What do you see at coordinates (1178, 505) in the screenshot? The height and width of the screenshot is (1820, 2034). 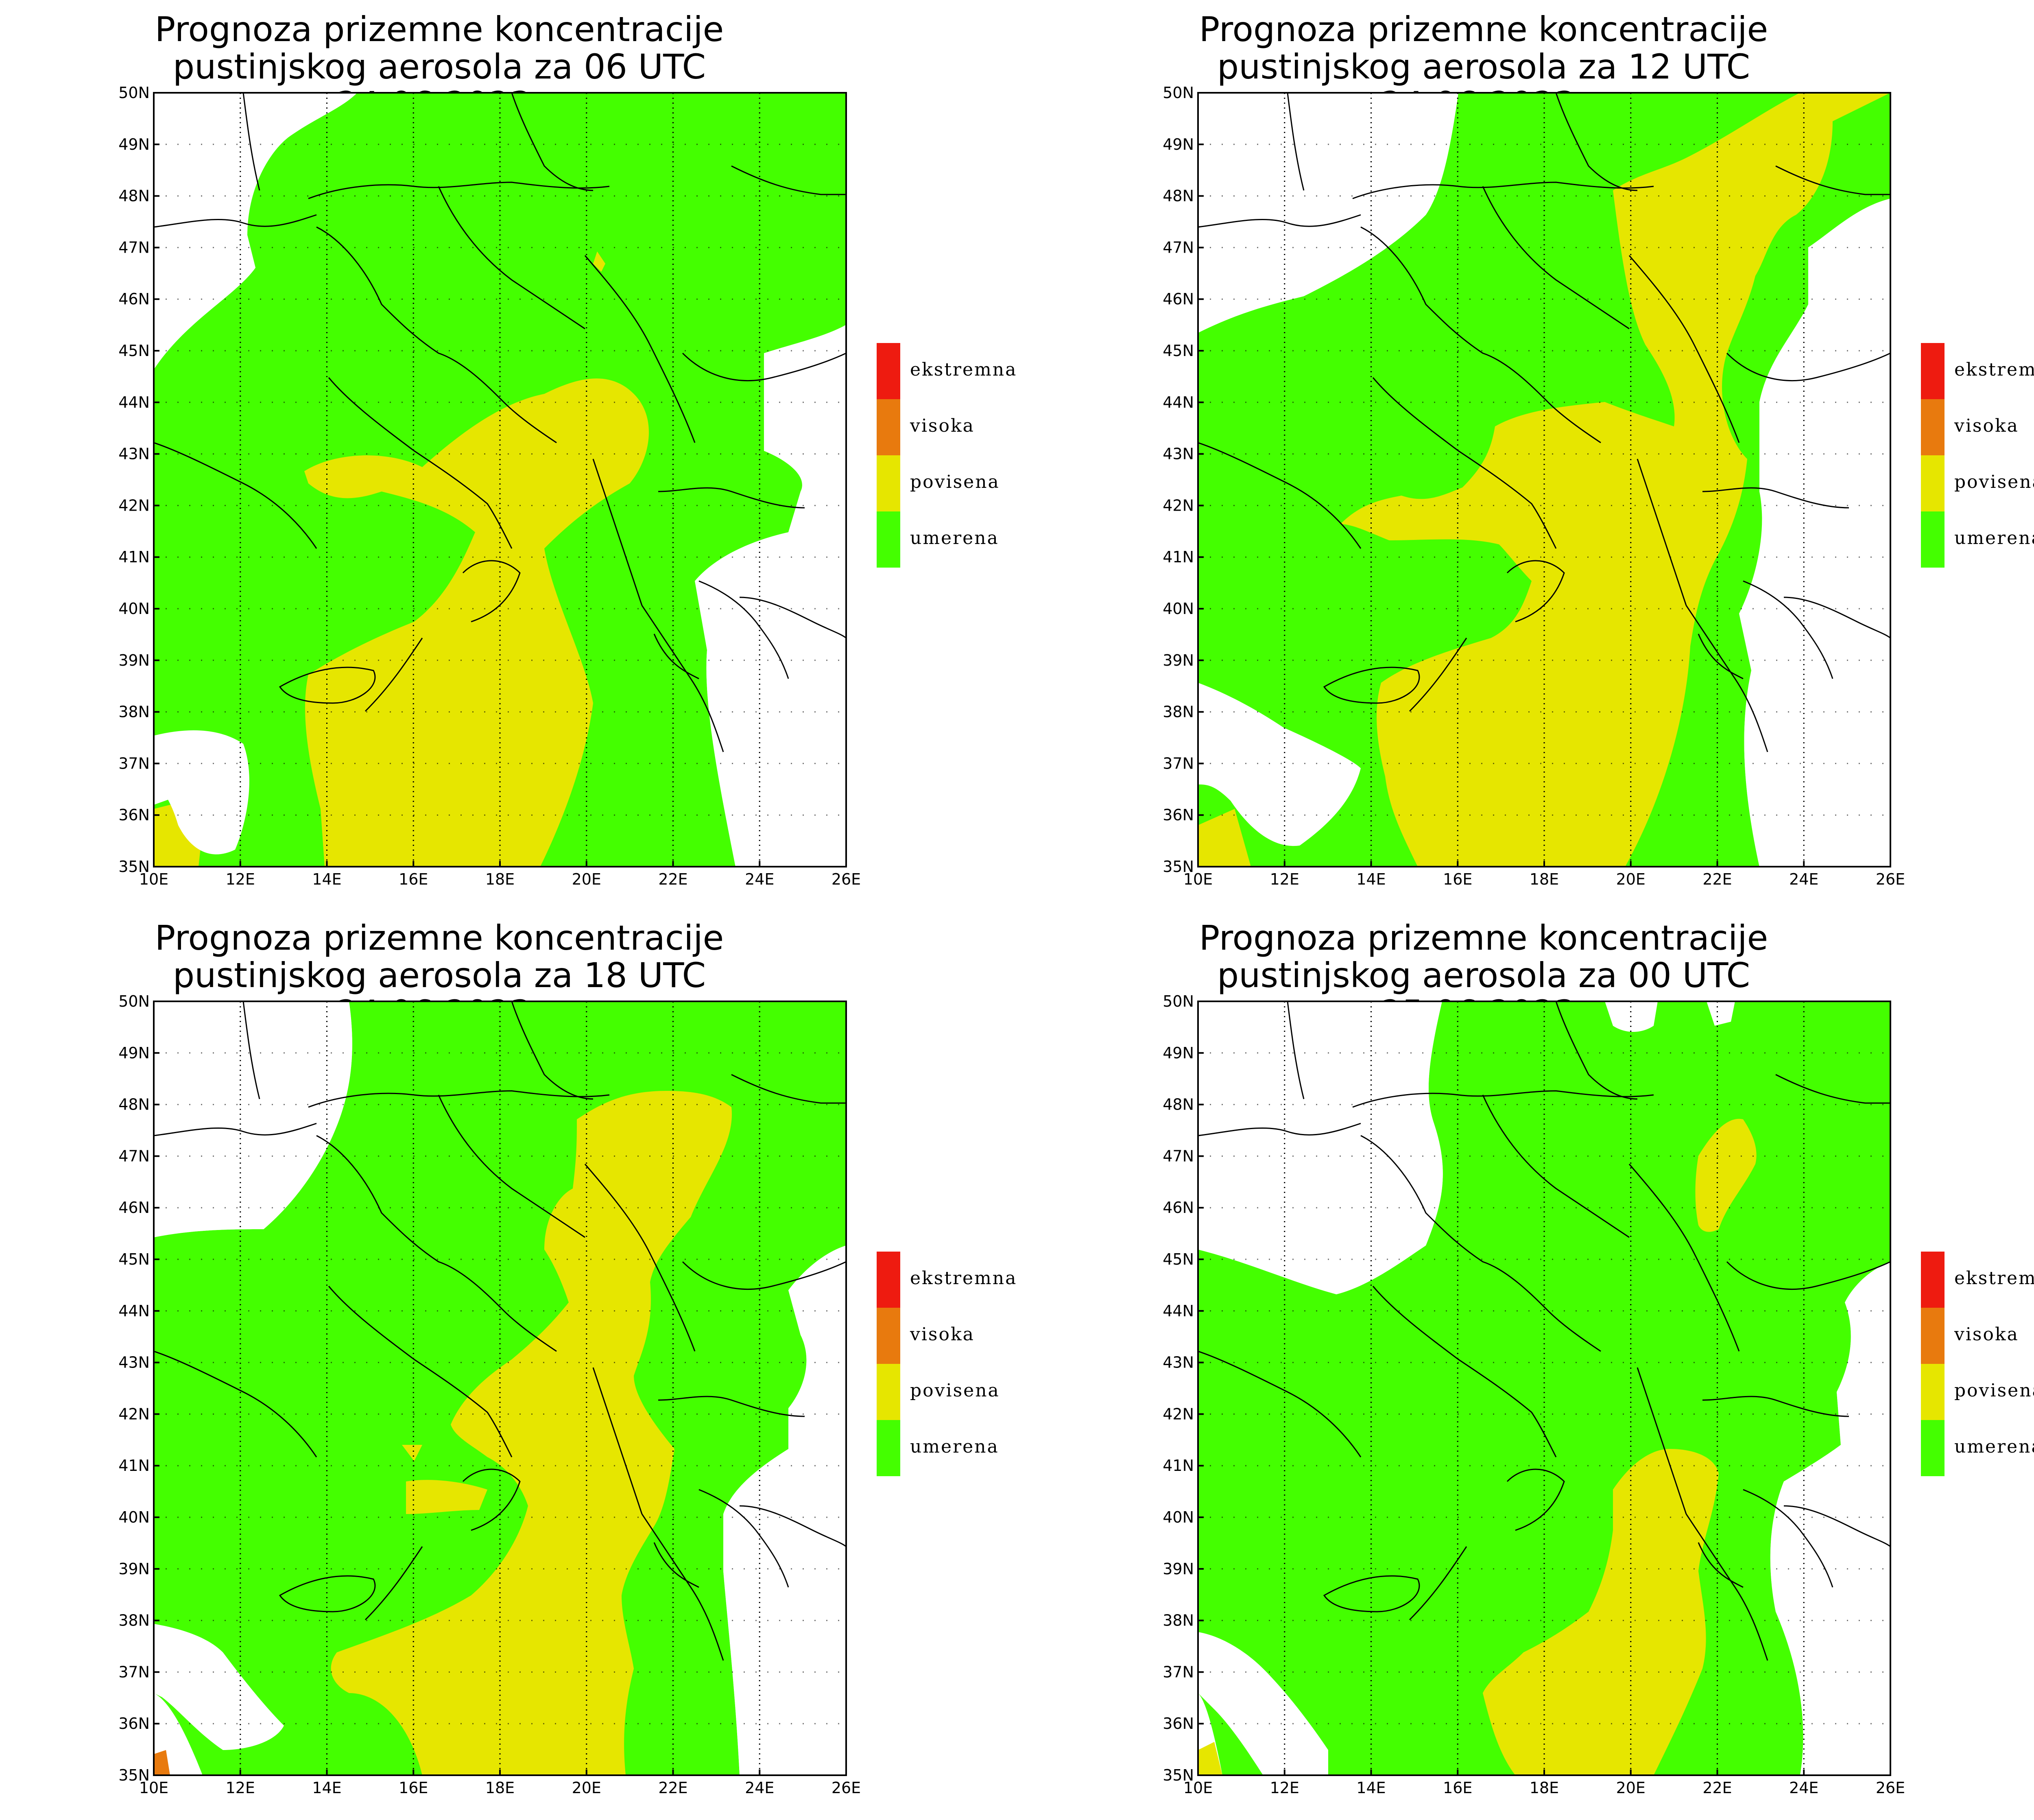 I see `lat-tick-label: 42N` at bounding box center [1178, 505].